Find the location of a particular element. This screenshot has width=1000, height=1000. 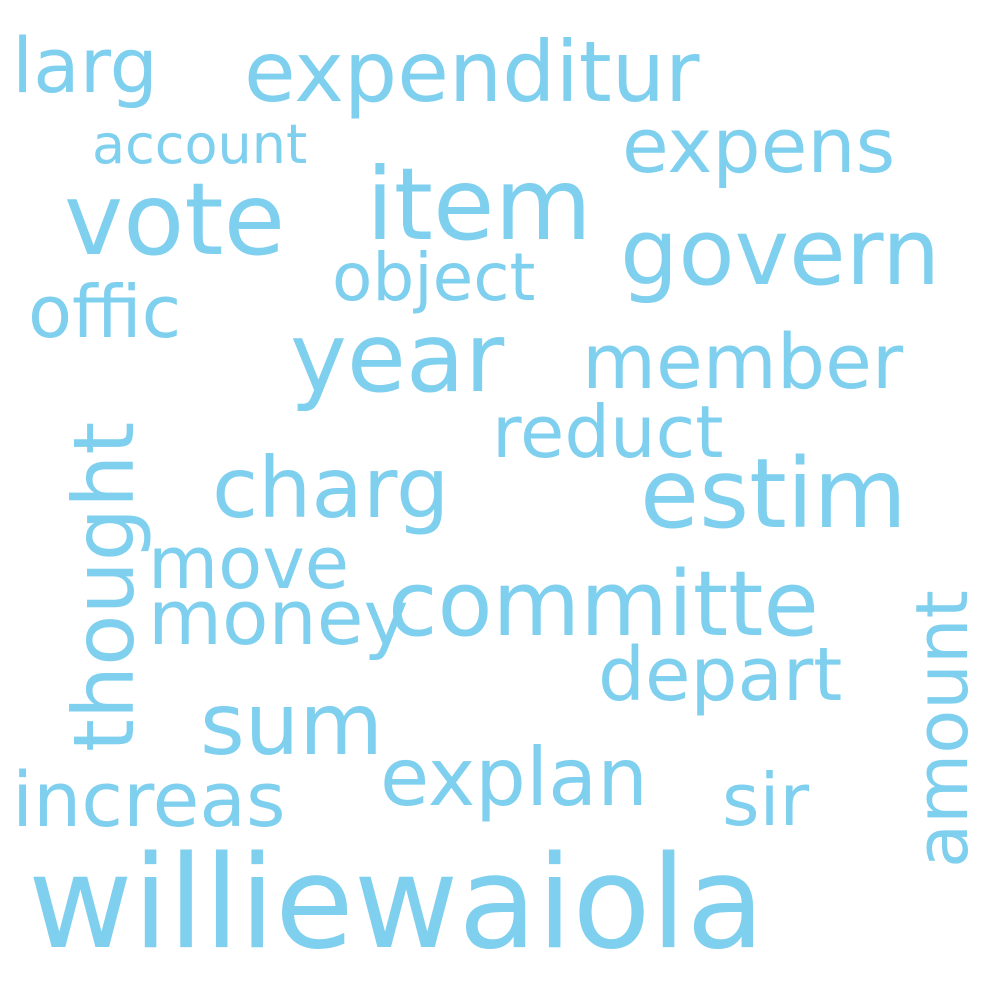

word-increas: increas is located at coordinates (149, 799).